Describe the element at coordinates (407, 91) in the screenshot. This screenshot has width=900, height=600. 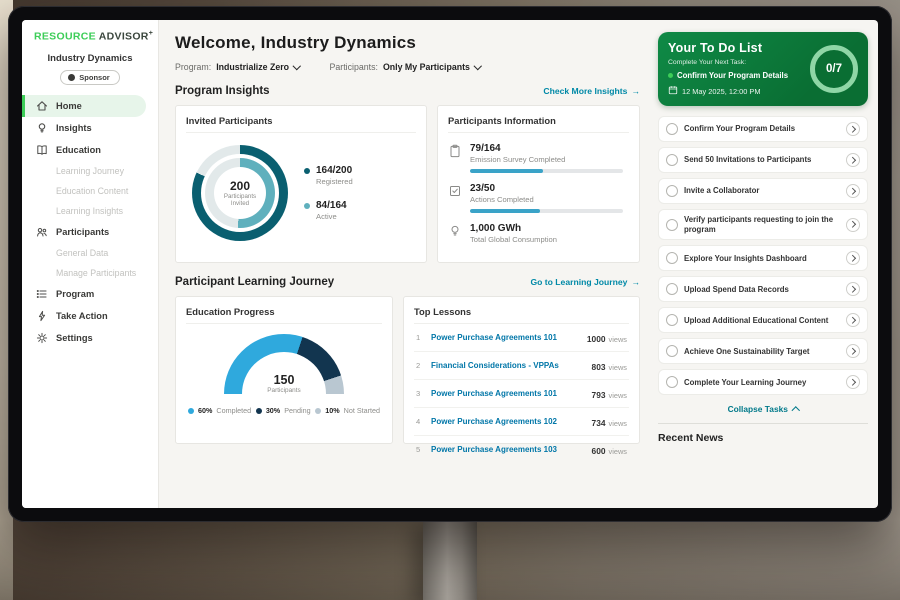
I see `program-insights-header: Program Insights Check More Insights →` at that location.